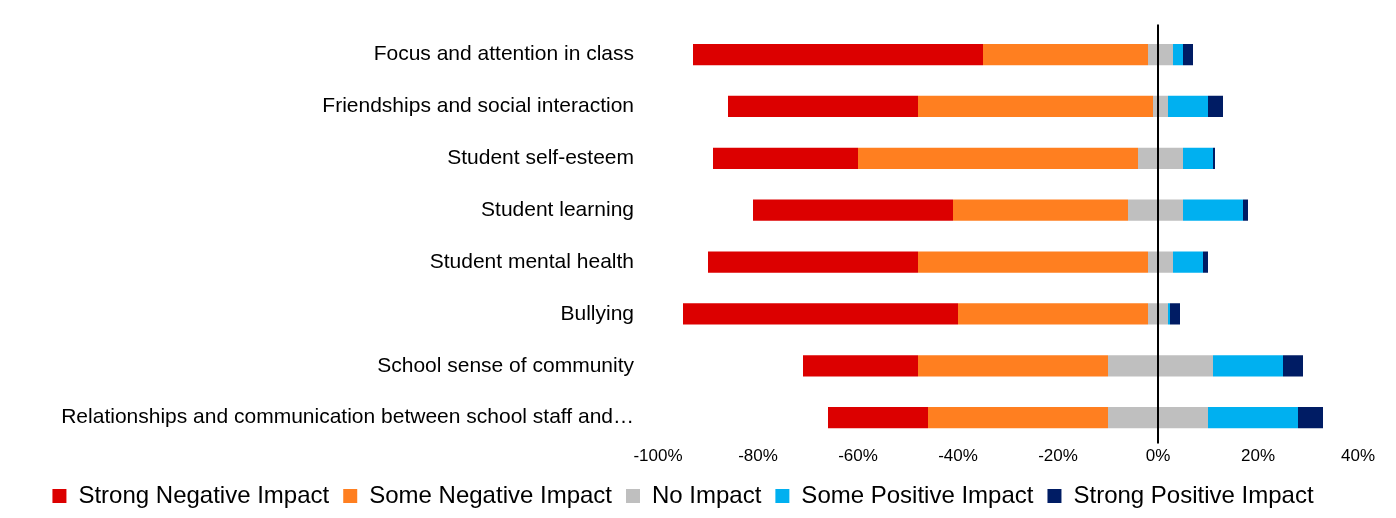  Describe the element at coordinates (597, 312) in the screenshot. I see `y-tick-label: Bullying` at that location.